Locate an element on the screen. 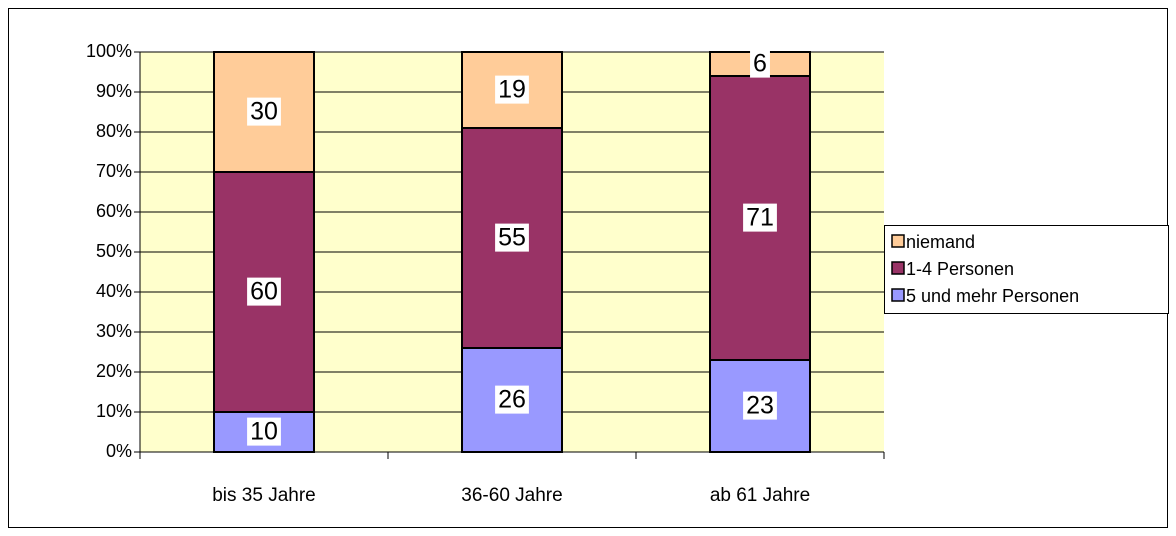 The width and height of the screenshot is (1176, 536). data-label: 55 is located at coordinates (512, 238).